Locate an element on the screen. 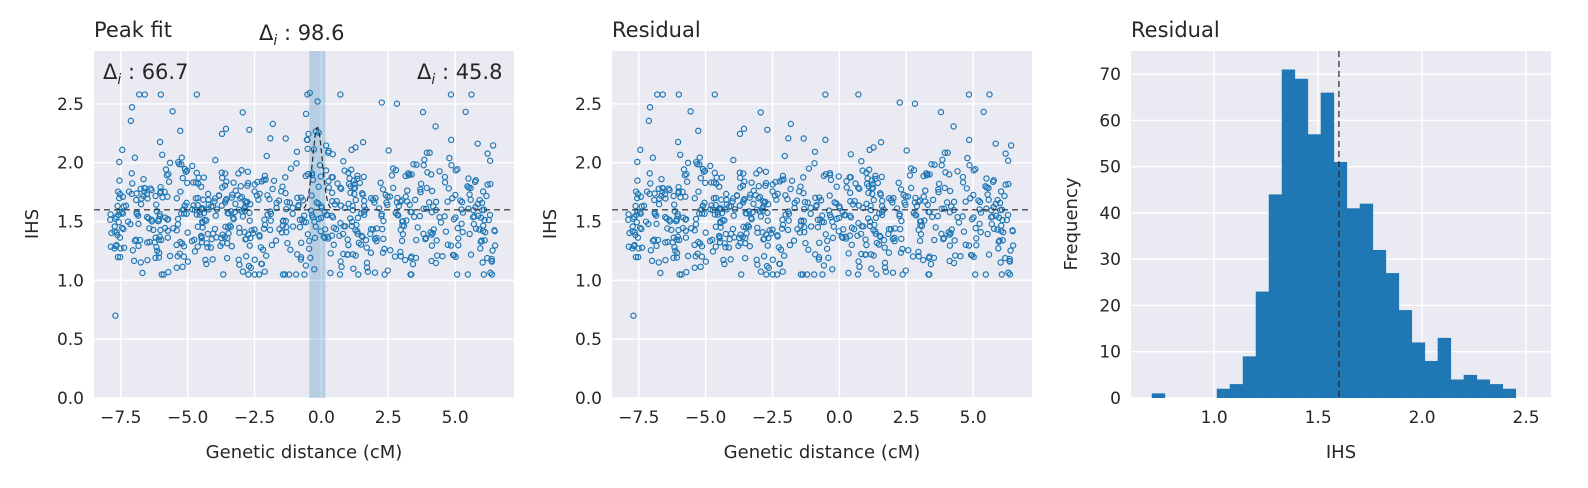 The width and height of the screenshot is (1588, 488). x-tick-labels: −7.5 −5.0 −2.5 0.0 2.5 5.0 is located at coordinates (284, 418).